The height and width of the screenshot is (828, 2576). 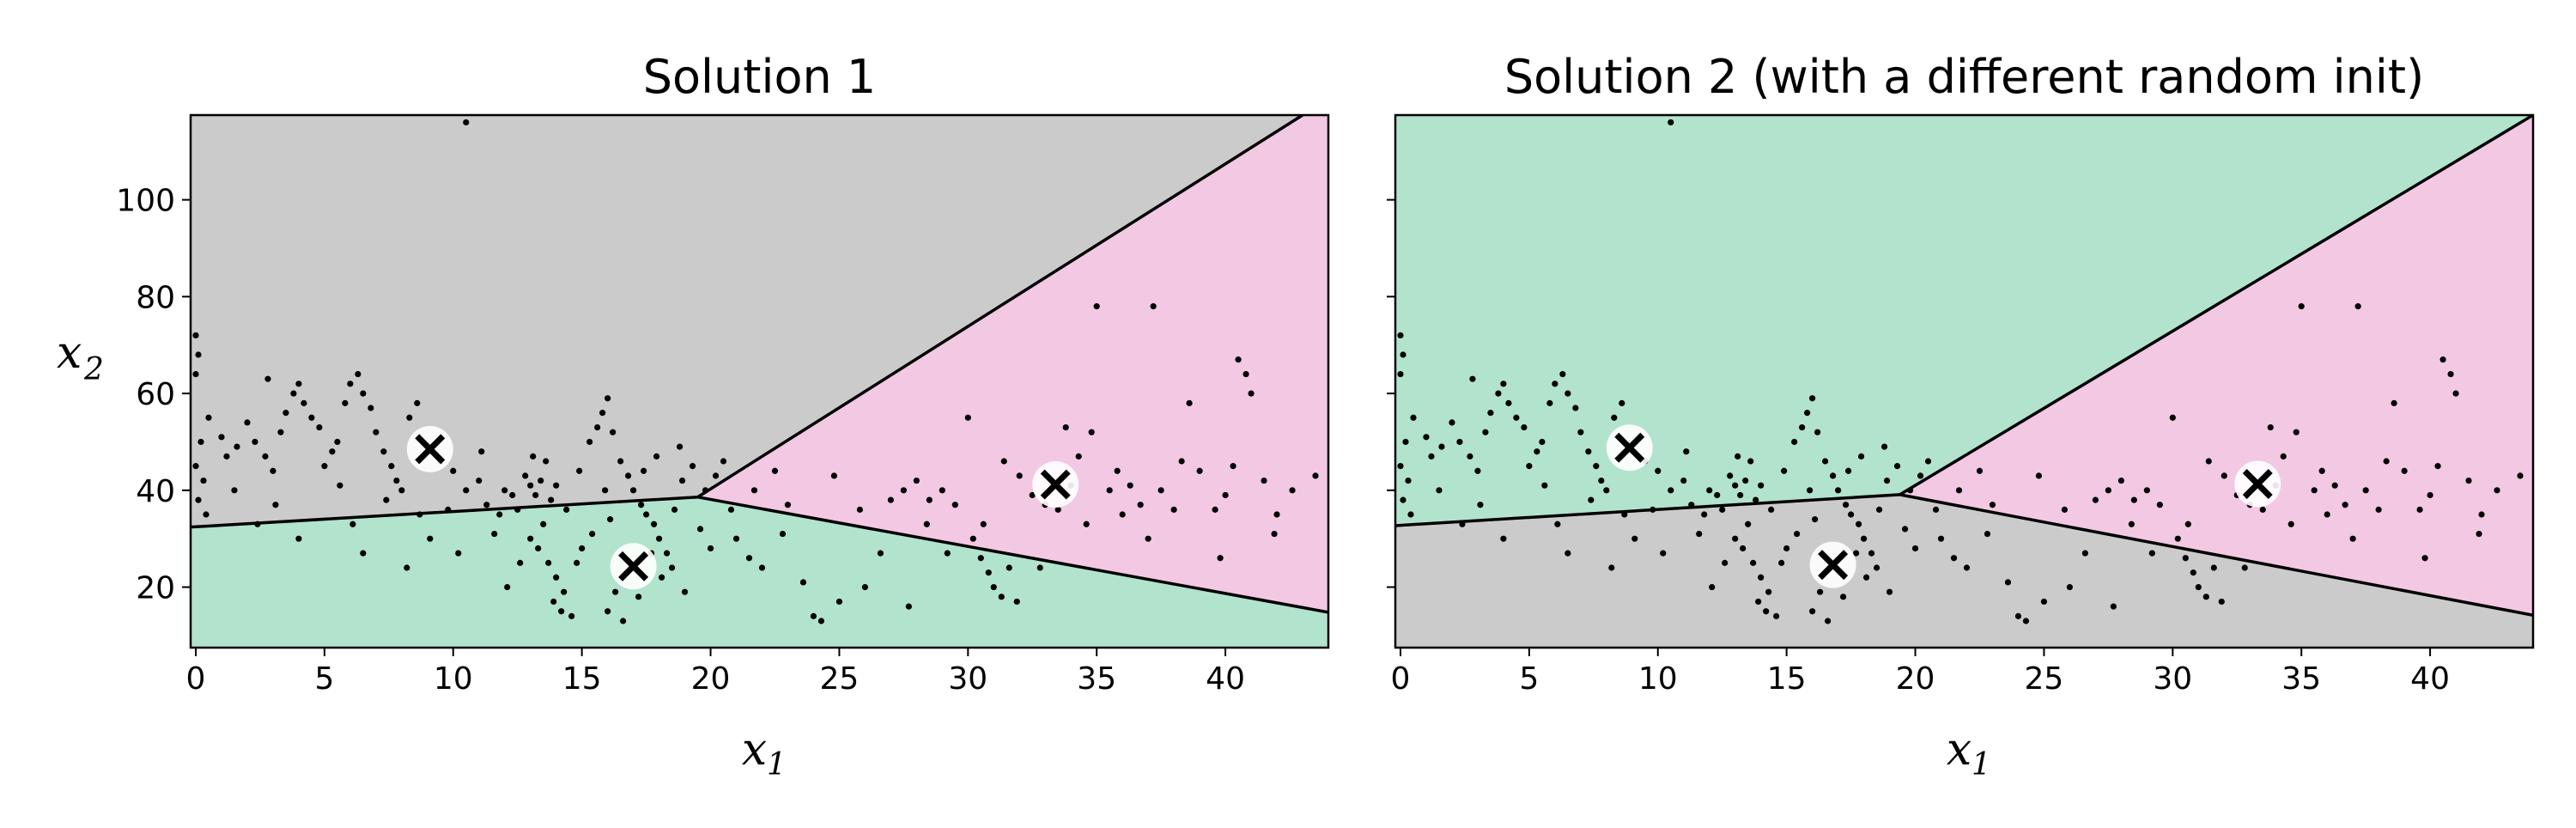 What do you see at coordinates (196, 679) in the screenshot?
I see `x-tick-label: 0` at bounding box center [196, 679].